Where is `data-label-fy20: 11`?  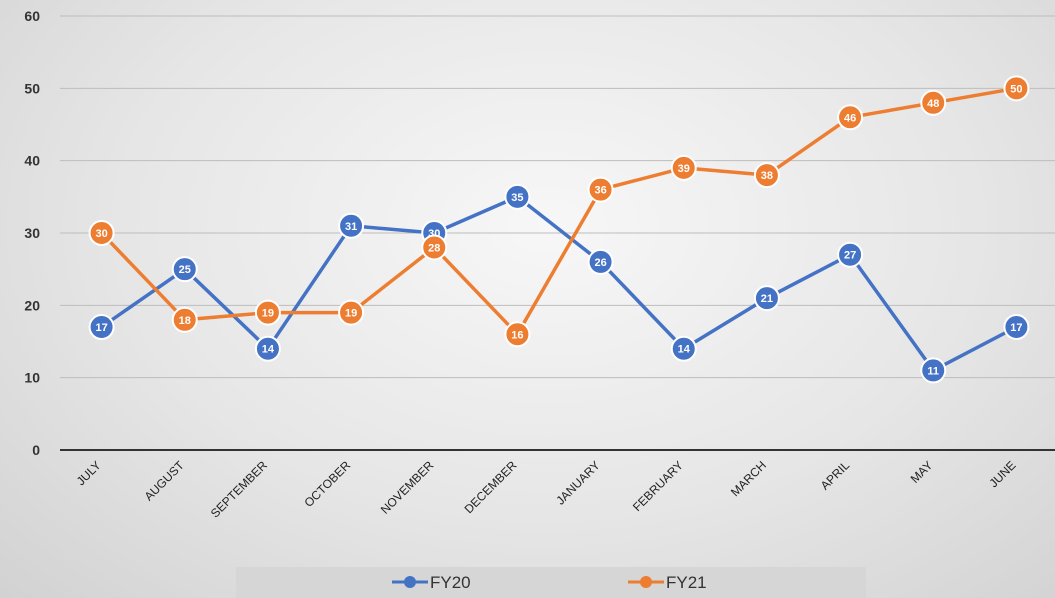
data-label-fy20: 11 is located at coordinates (933, 371).